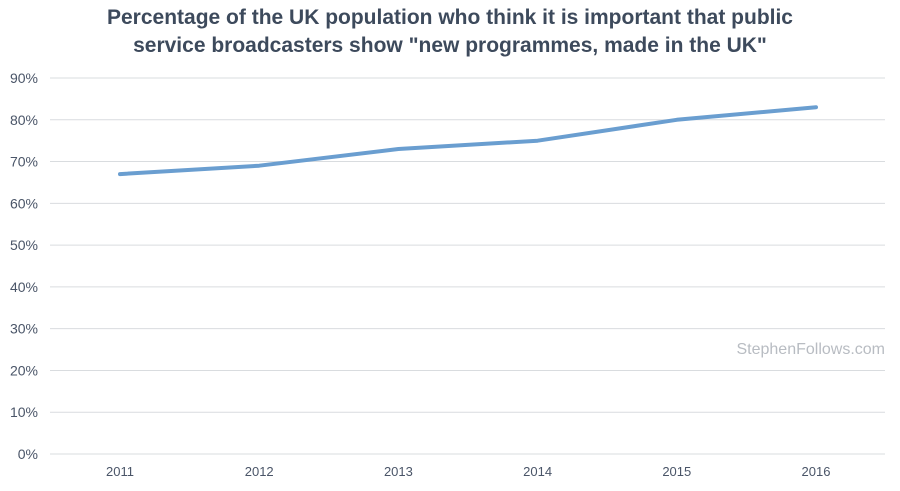  Describe the element at coordinates (816, 471) in the screenshot. I see `x-tick-label: 2016` at that location.